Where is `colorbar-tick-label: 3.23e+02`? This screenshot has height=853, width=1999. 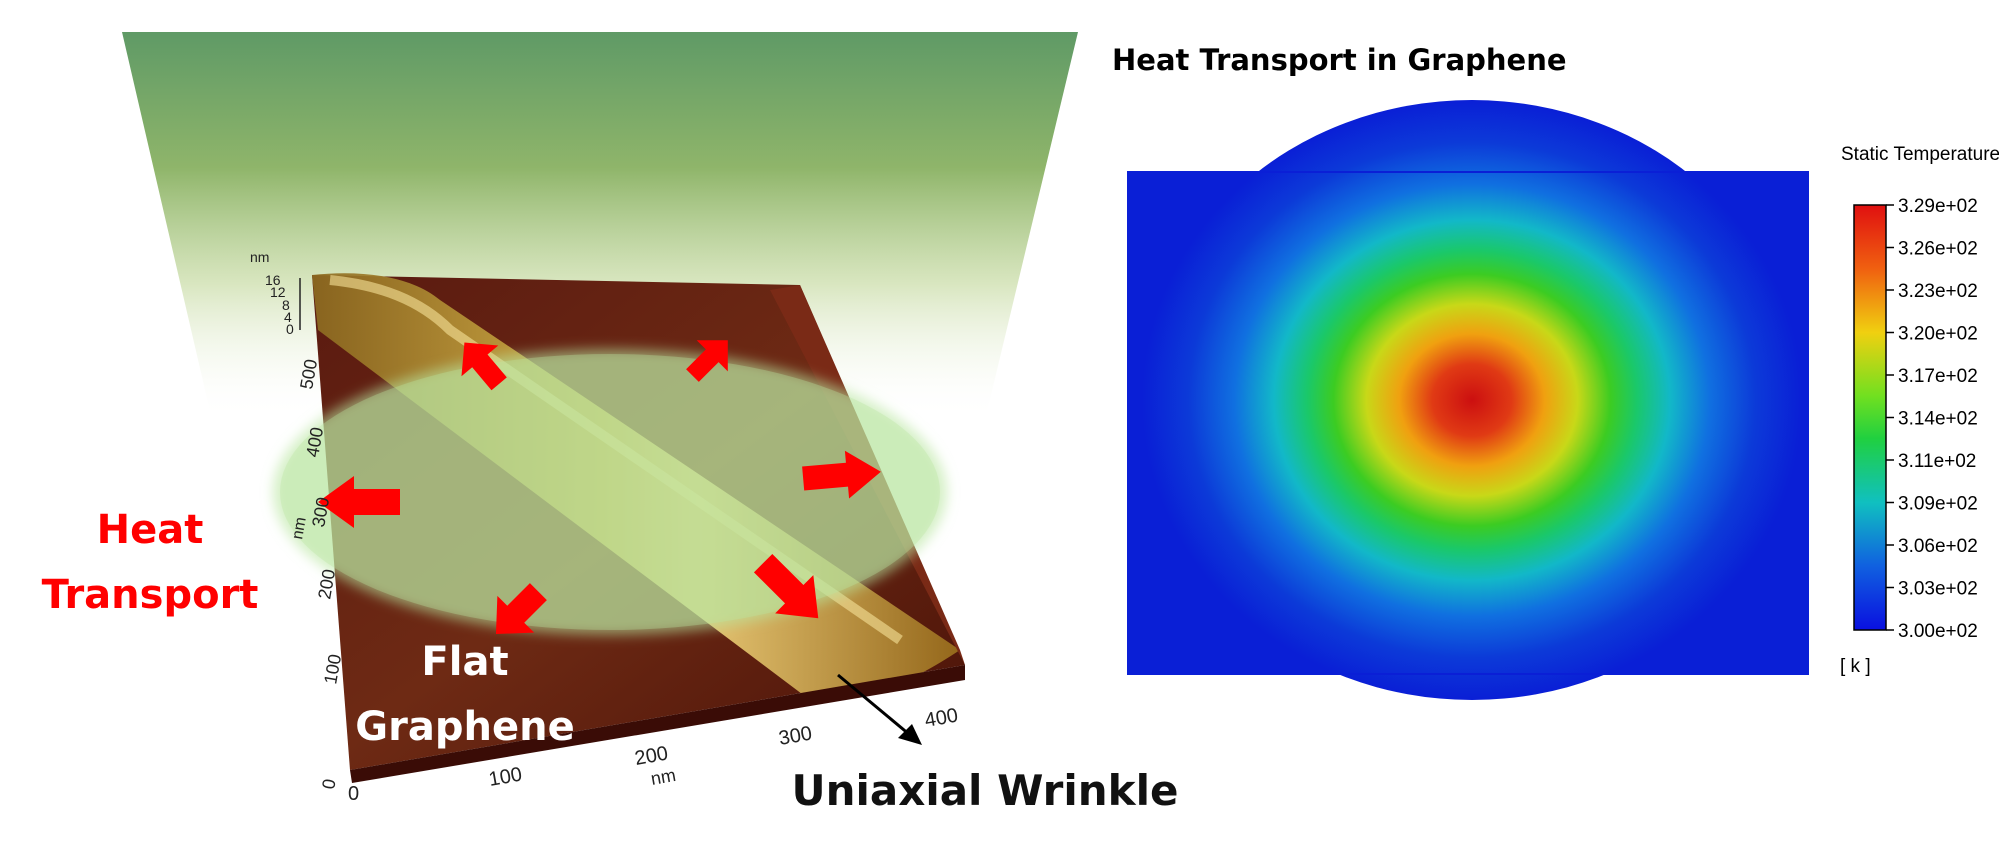 colorbar-tick-label: 3.23e+02 is located at coordinates (1938, 291).